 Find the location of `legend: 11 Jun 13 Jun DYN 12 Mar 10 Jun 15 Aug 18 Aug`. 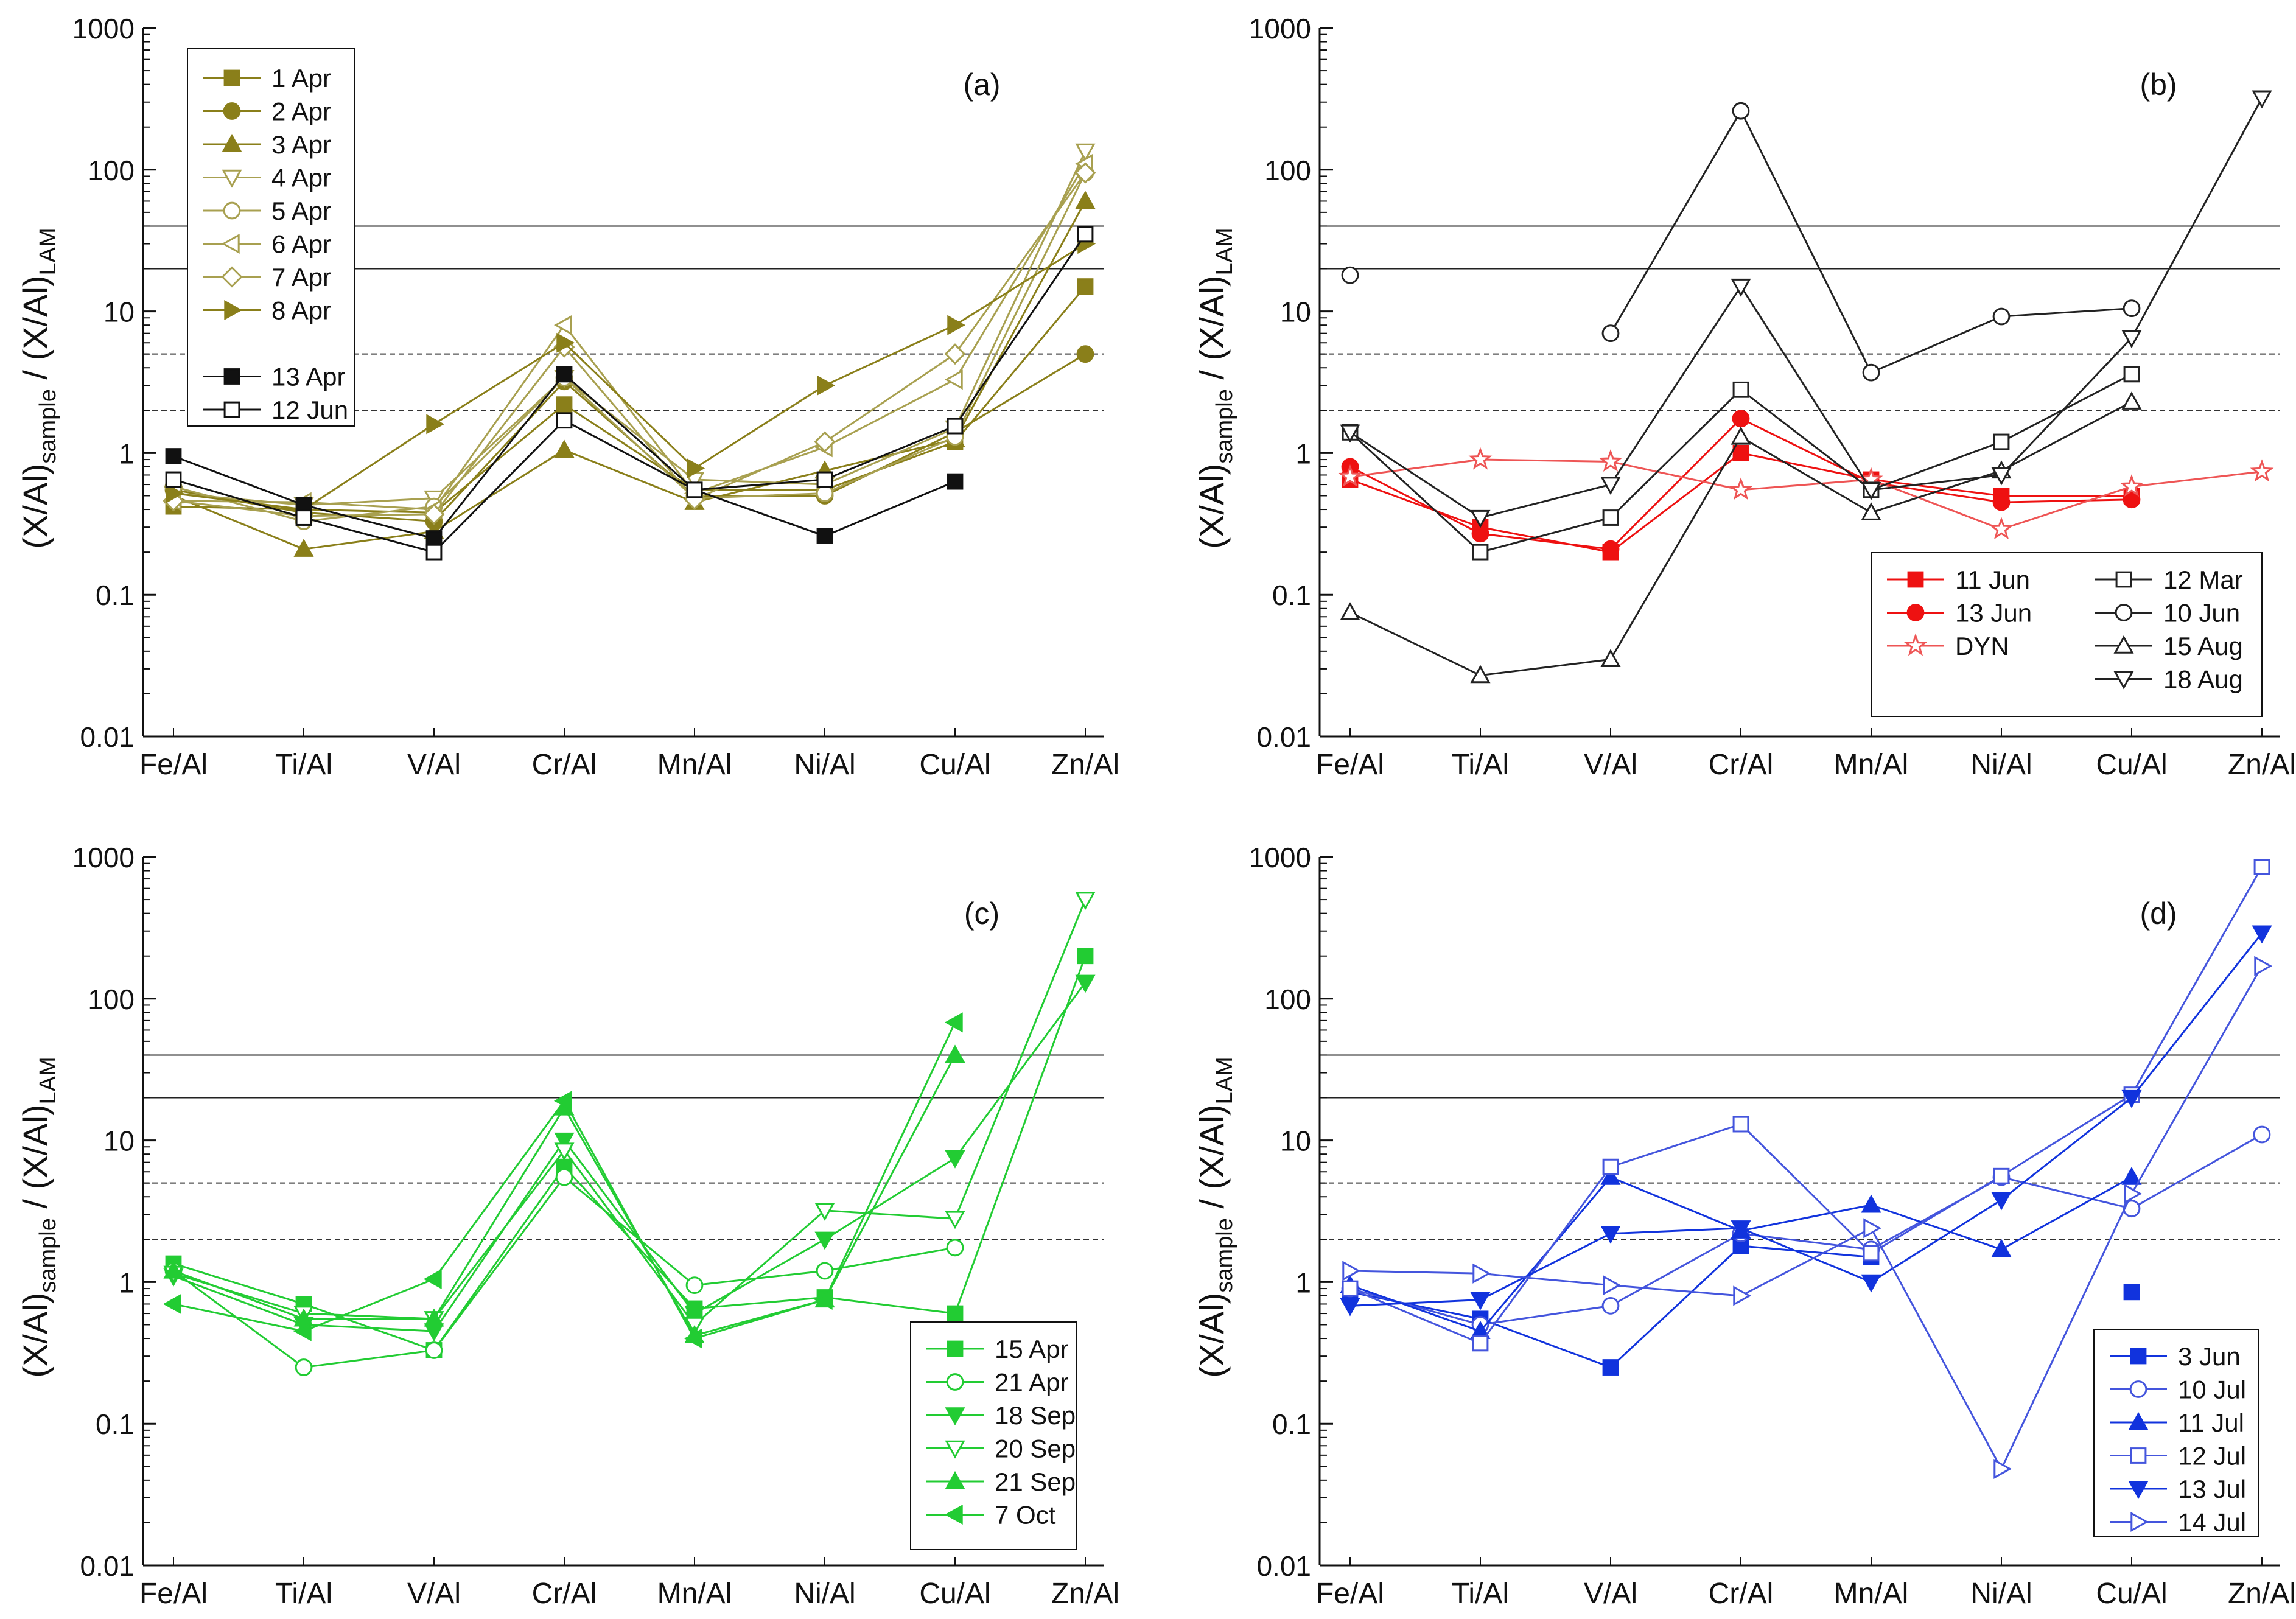

legend: 11 Jun 13 Jun DYN 12 Mar 10 Jun 15 Aug 18 Aug is located at coordinates (2067, 634).